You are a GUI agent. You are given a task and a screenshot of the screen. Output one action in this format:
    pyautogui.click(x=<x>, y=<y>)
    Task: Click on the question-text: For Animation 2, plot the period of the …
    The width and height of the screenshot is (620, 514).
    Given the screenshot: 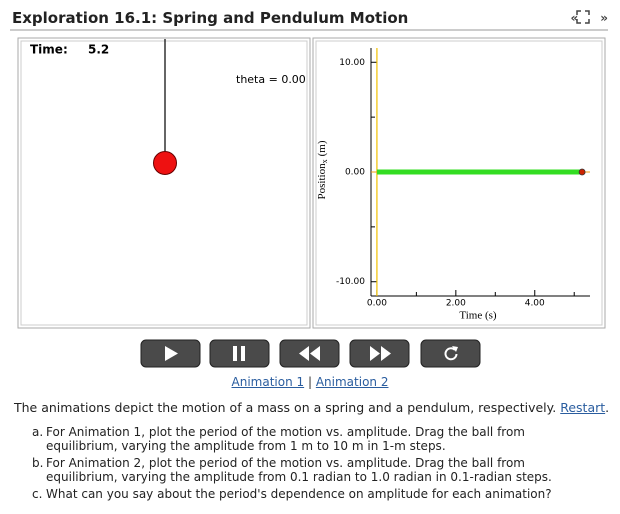 What is the action you would take?
    pyautogui.click(x=299, y=470)
    